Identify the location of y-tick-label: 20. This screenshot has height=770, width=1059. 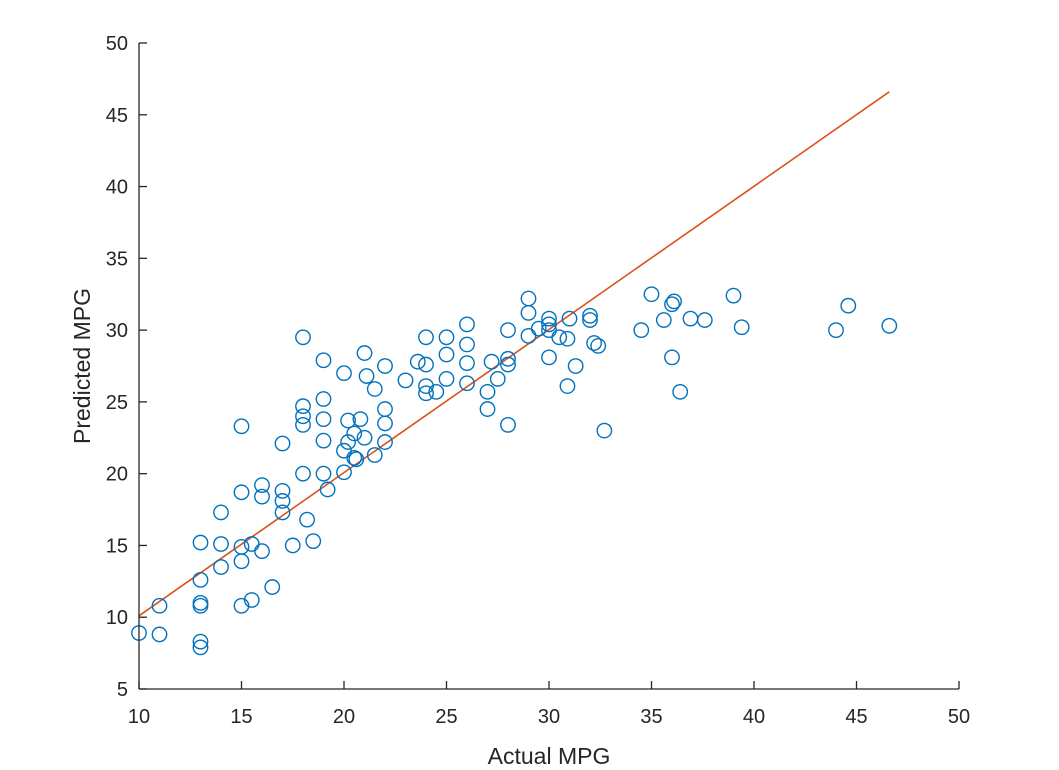
(117, 475).